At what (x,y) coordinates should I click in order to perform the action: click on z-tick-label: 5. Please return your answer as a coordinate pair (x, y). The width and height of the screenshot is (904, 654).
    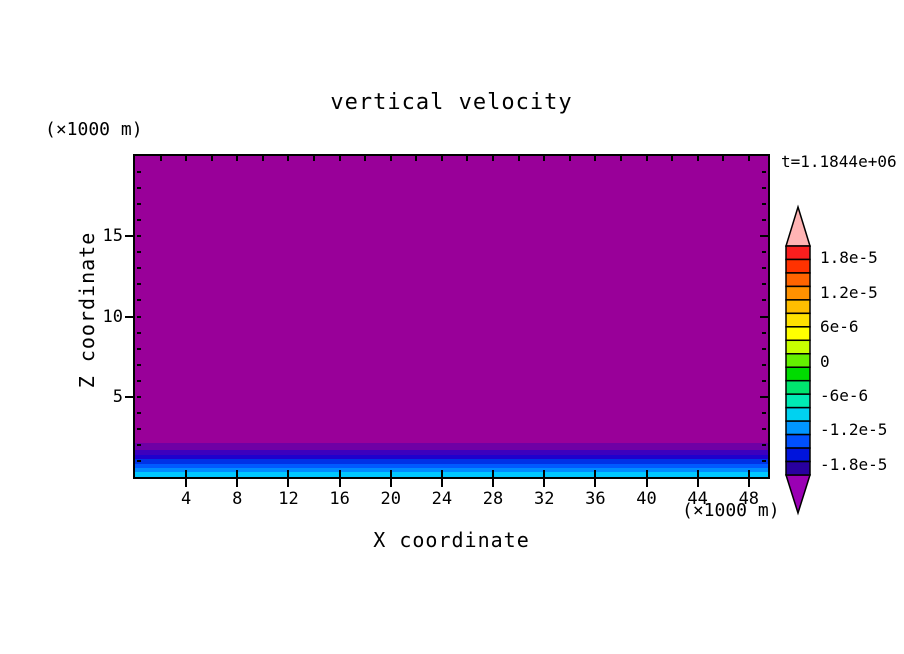
    Looking at the image, I should click on (117, 396).